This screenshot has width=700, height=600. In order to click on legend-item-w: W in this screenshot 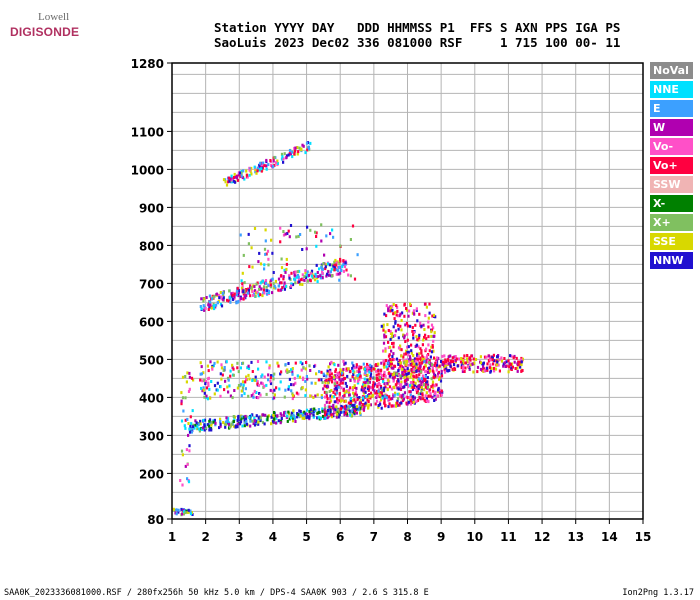, I will do `click(671, 127)`.